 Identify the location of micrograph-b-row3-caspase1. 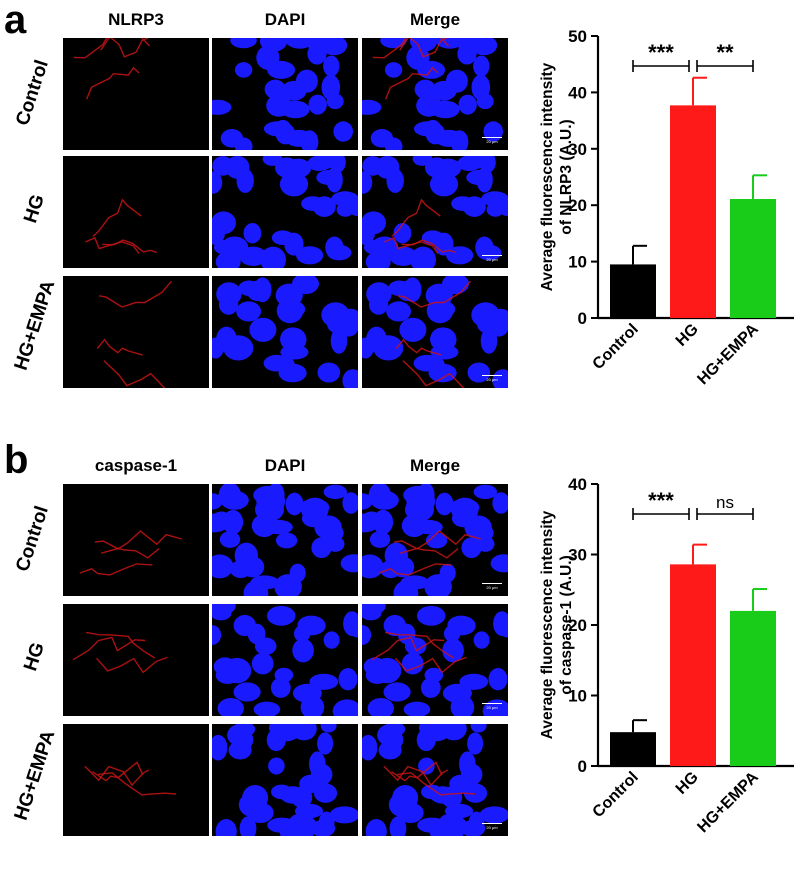
(136, 780).